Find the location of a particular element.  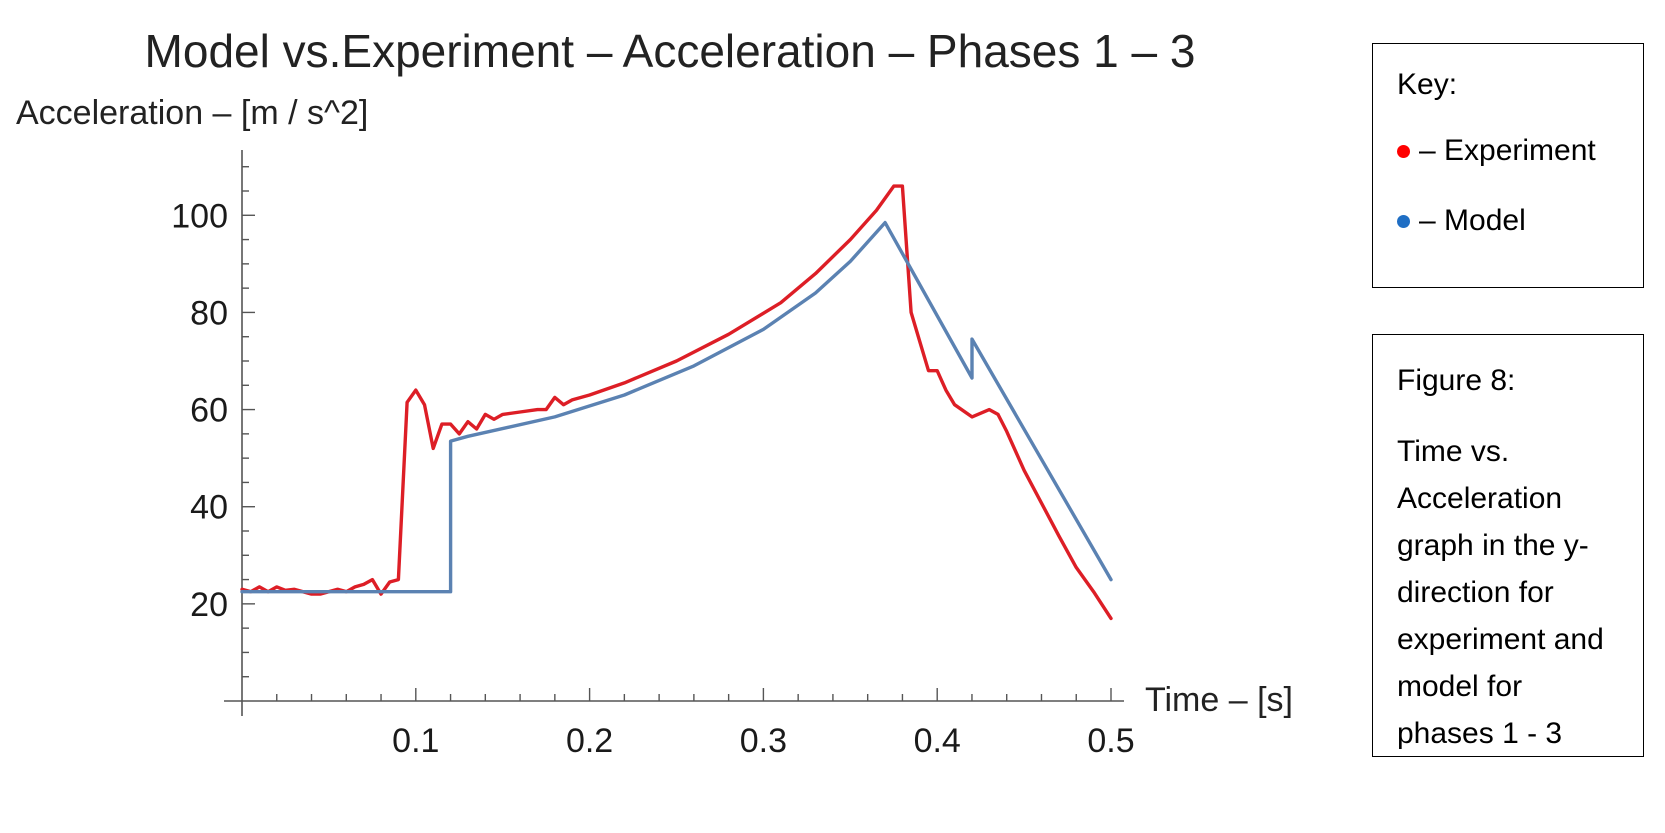

y-tick-label: 40 is located at coordinates (209, 508).